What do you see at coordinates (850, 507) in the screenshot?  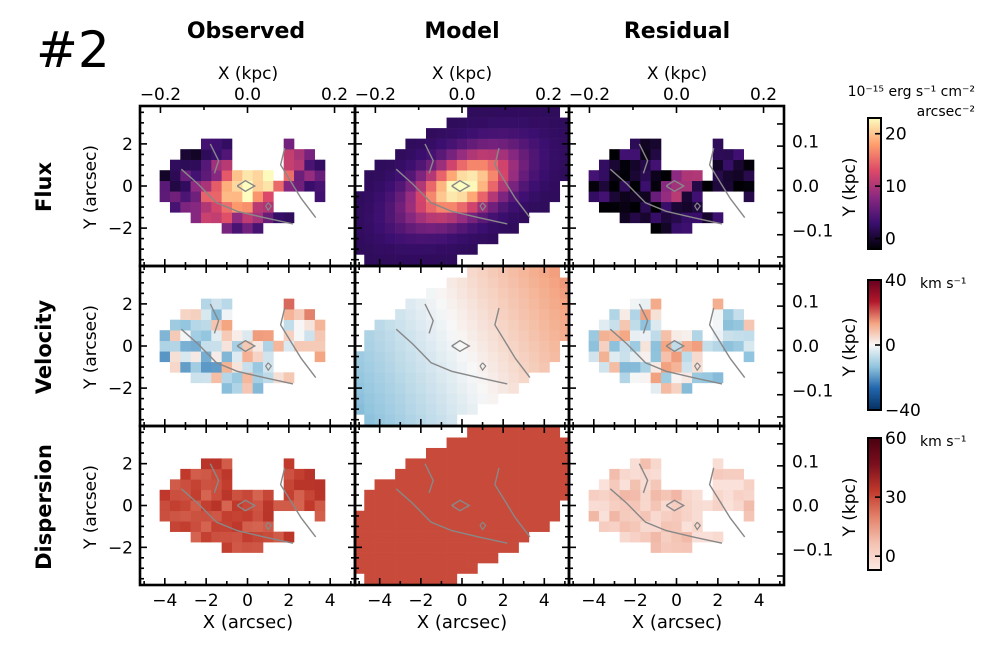 I see `right-axis-label-row-3: Y (kpc)` at bounding box center [850, 507].